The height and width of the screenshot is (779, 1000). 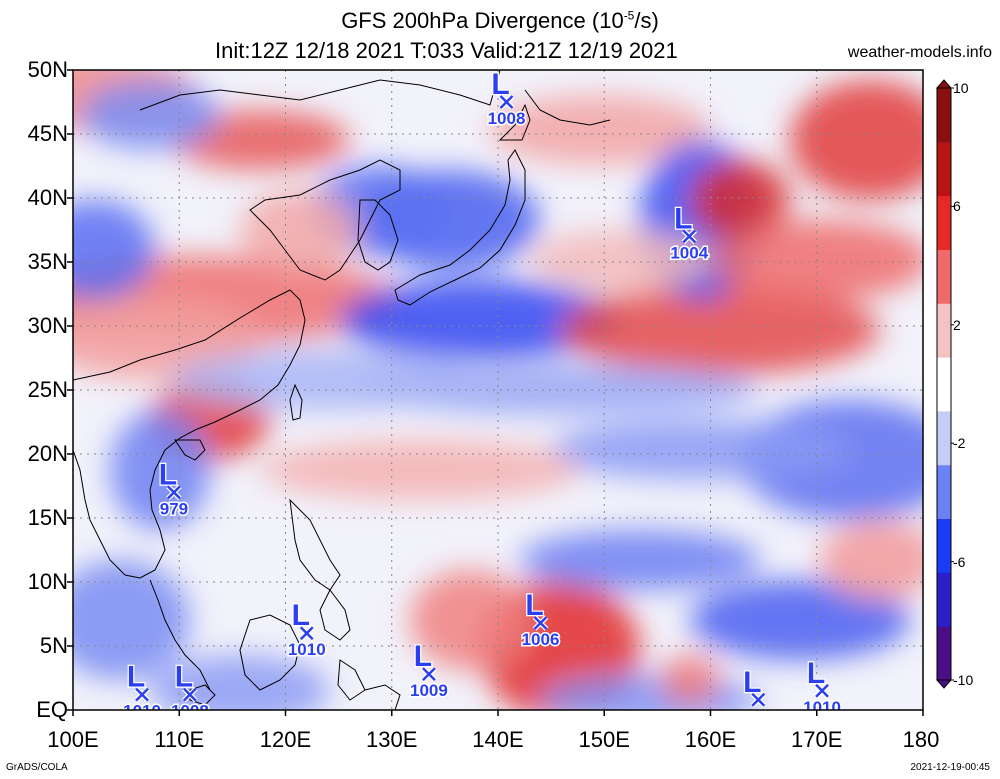 I want to click on colorbar-label: 6, so click(x=957, y=206).